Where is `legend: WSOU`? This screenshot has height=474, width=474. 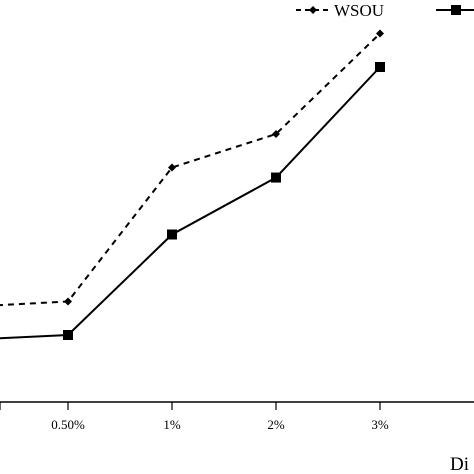 legend: WSOU is located at coordinates (385, 10).